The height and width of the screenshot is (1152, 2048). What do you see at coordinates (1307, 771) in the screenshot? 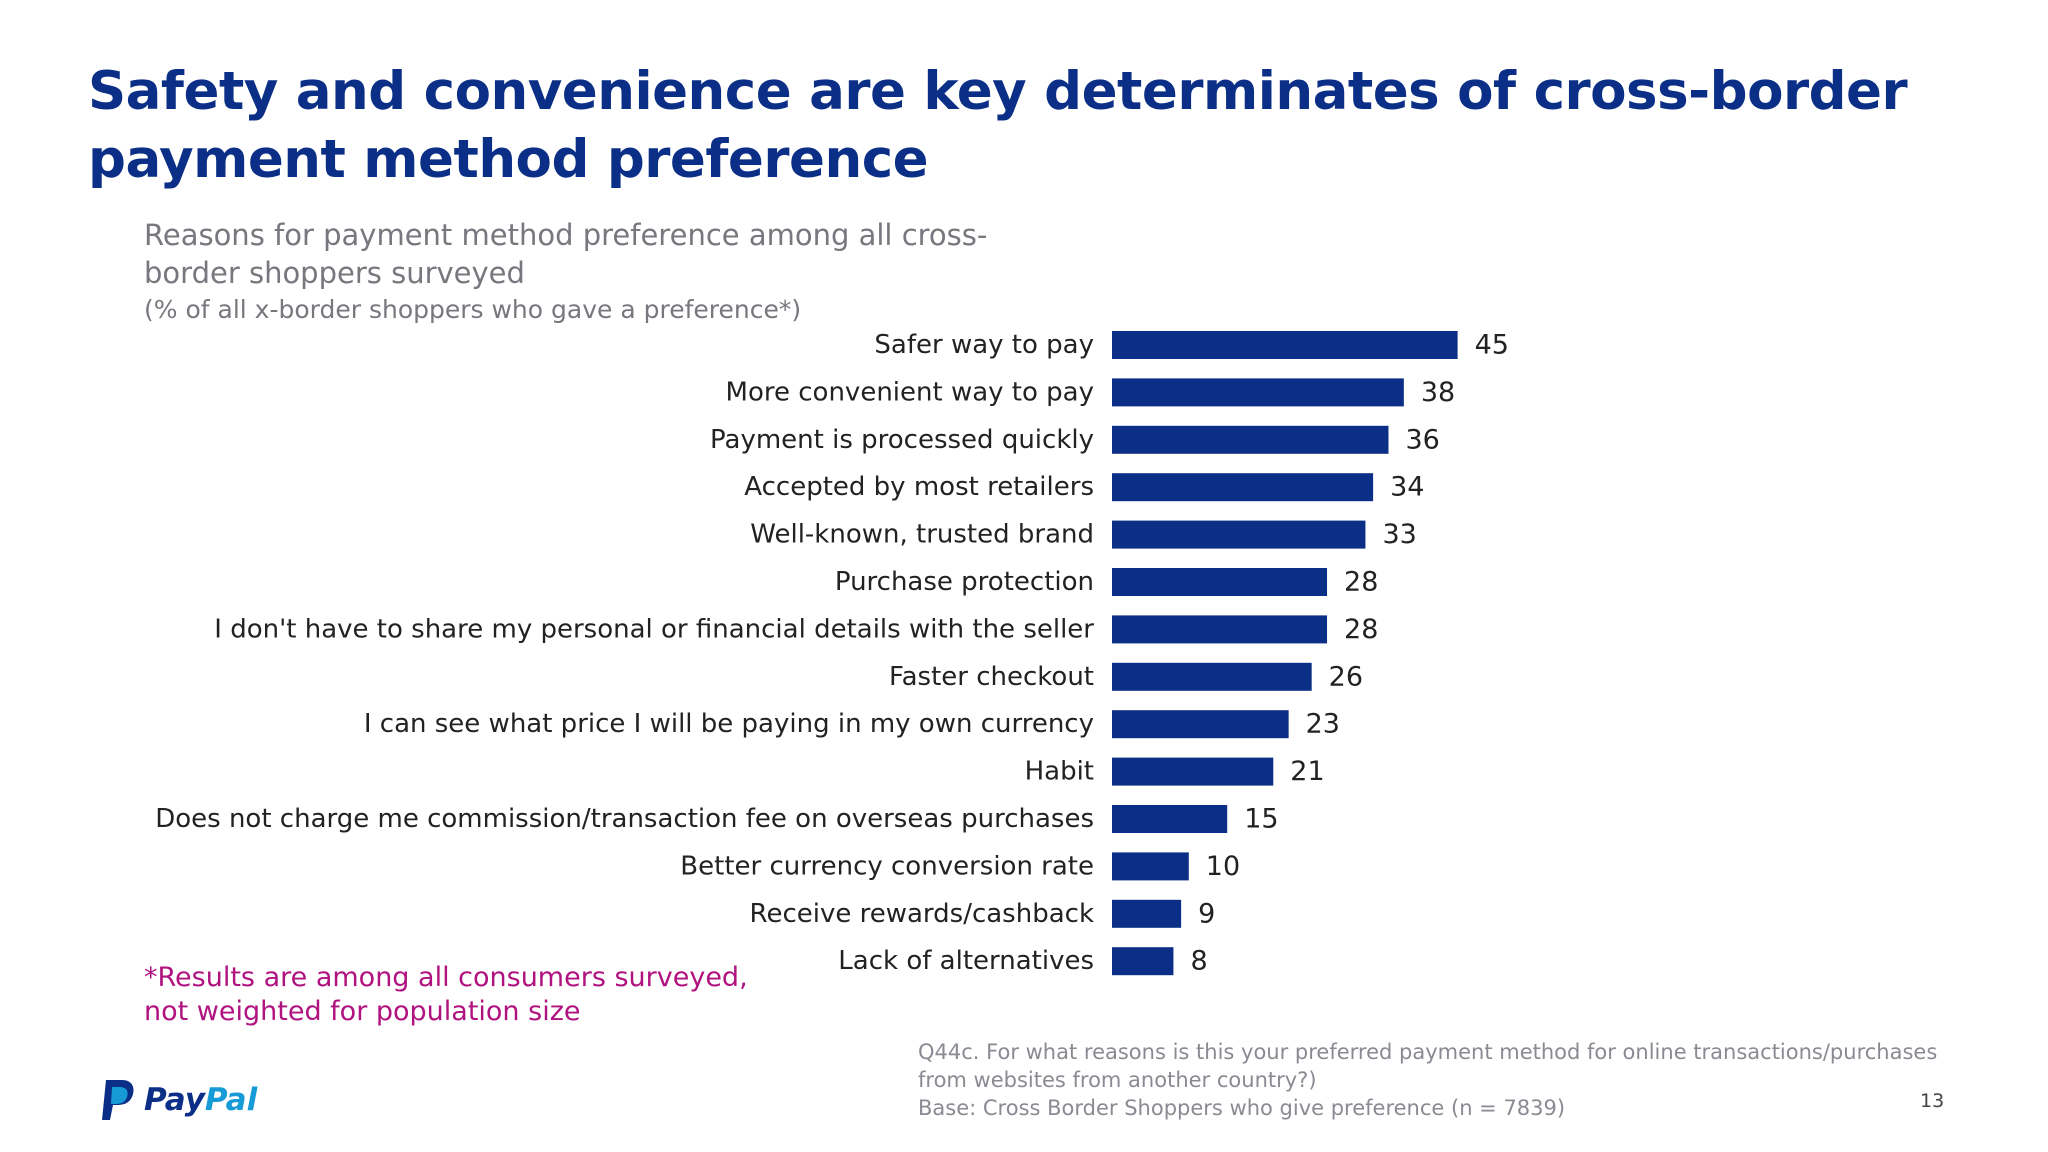
I see `data-label: 21` at bounding box center [1307, 771].